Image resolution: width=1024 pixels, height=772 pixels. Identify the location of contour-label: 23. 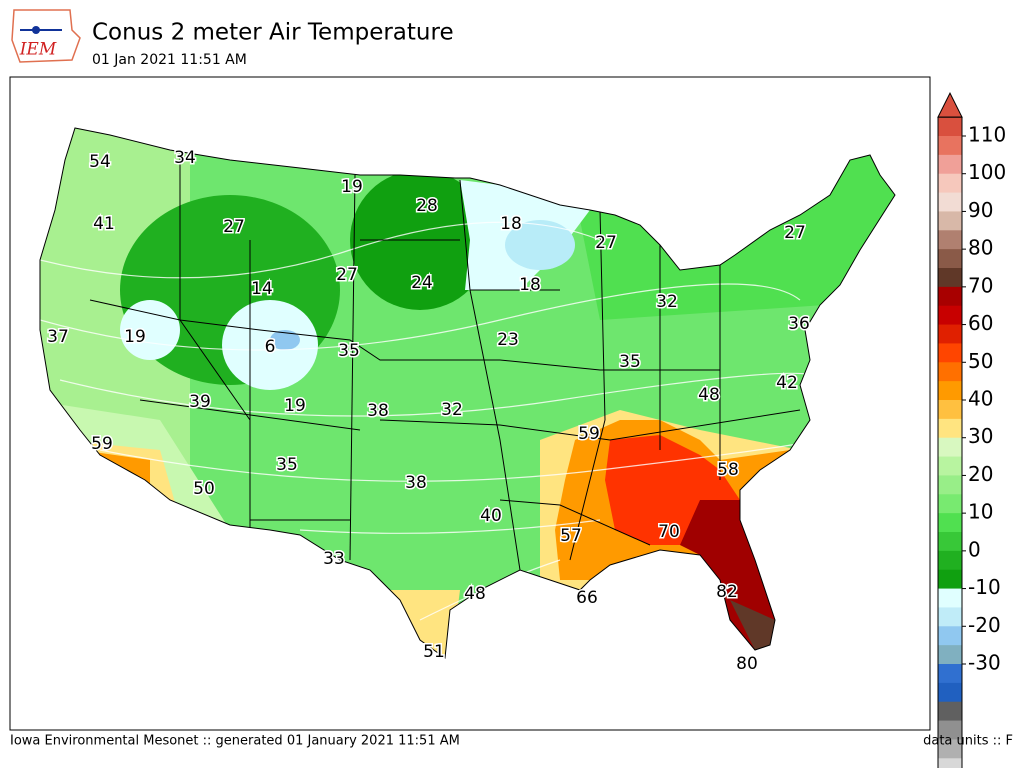
(508, 340).